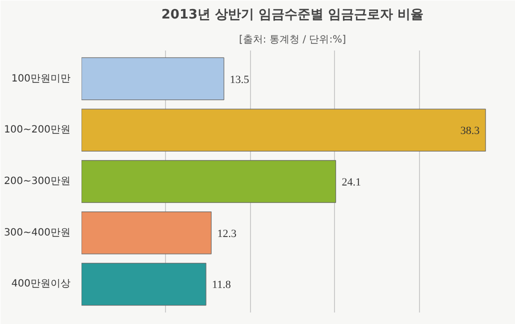  Describe the element at coordinates (37, 232) in the screenshot. I see `y-tick-label: 300~400만원` at that location.